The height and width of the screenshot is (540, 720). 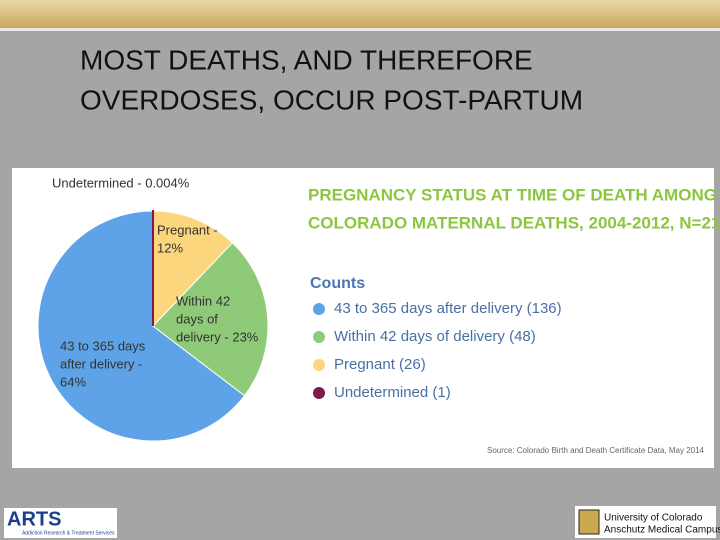 What do you see at coordinates (337, 283) in the screenshot?
I see `legend-title: Counts` at bounding box center [337, 283].